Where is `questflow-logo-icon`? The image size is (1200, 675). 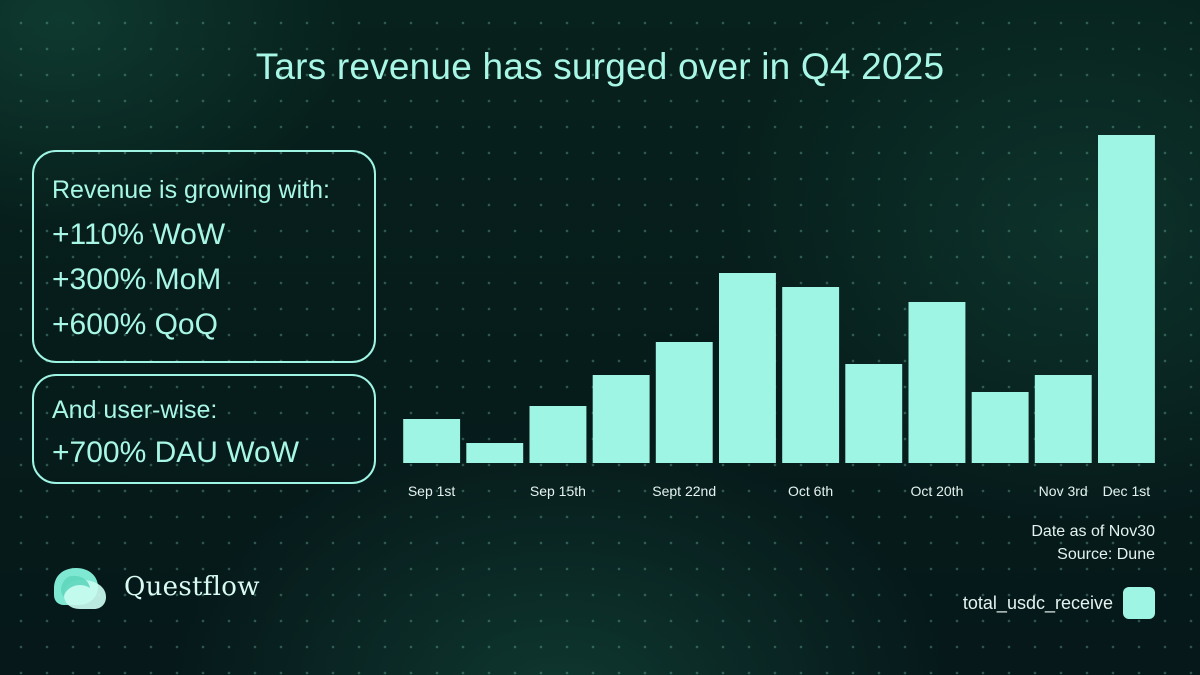 questflow-logo-icon is located at coordinates (80, 588).